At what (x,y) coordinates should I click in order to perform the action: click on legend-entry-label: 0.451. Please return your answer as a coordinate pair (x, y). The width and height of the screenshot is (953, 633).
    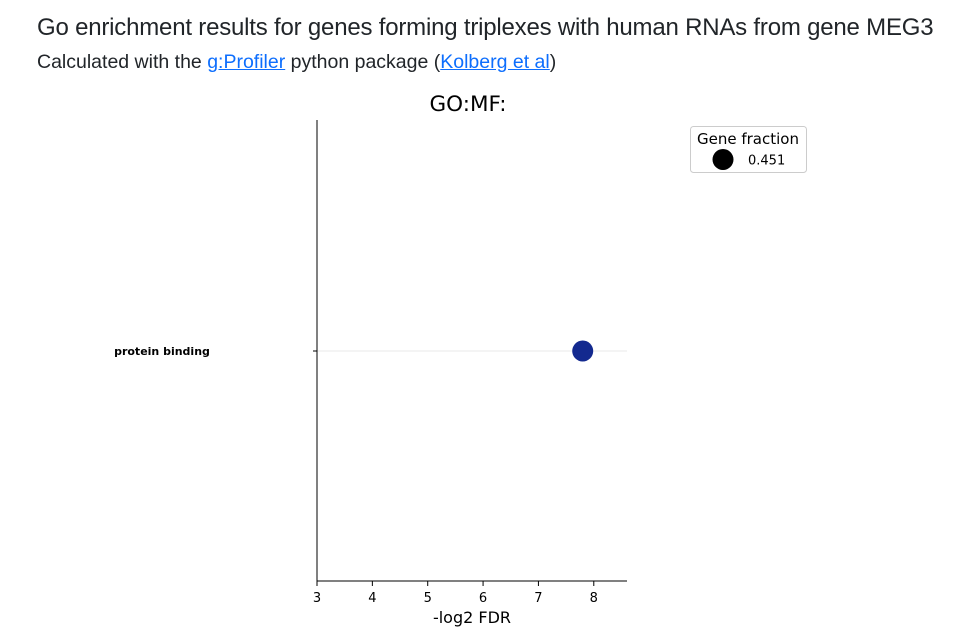
    Looking at the image, I should click on (766, 161).